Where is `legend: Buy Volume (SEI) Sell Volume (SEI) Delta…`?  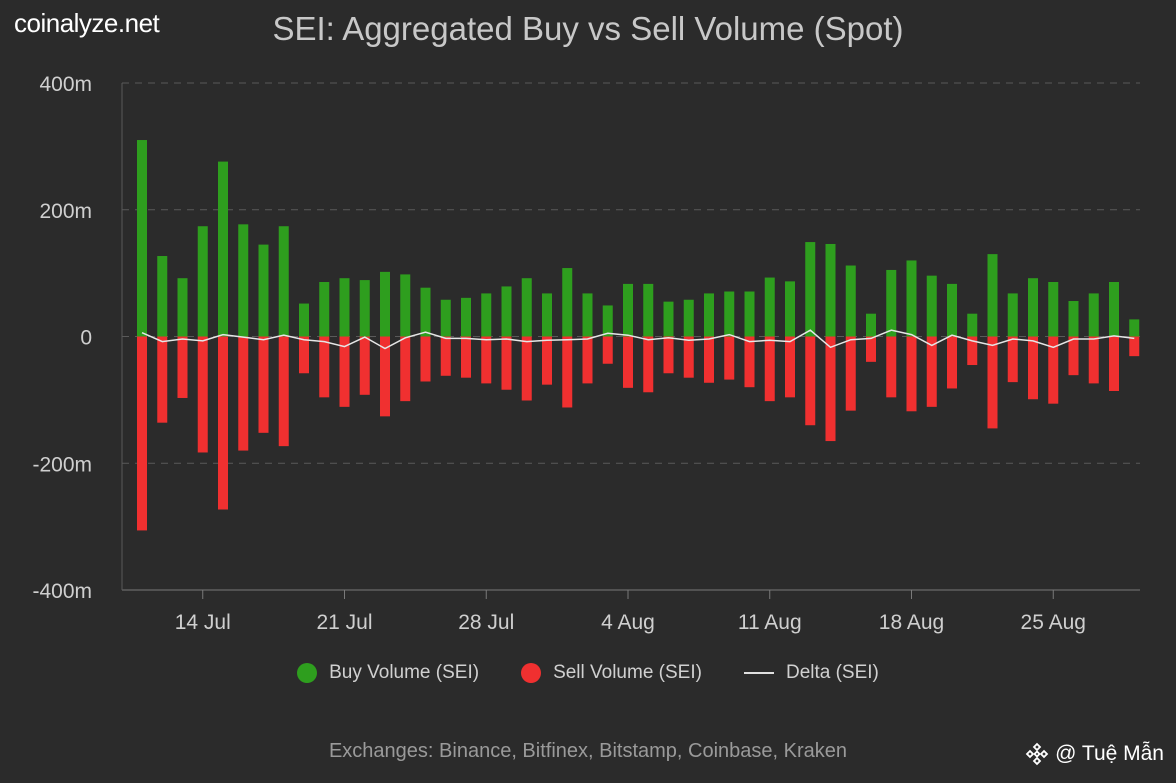
legend: Buy Volume (SEI) Sell Volume (SEI) Delta… is located at coordinates (588, 673).